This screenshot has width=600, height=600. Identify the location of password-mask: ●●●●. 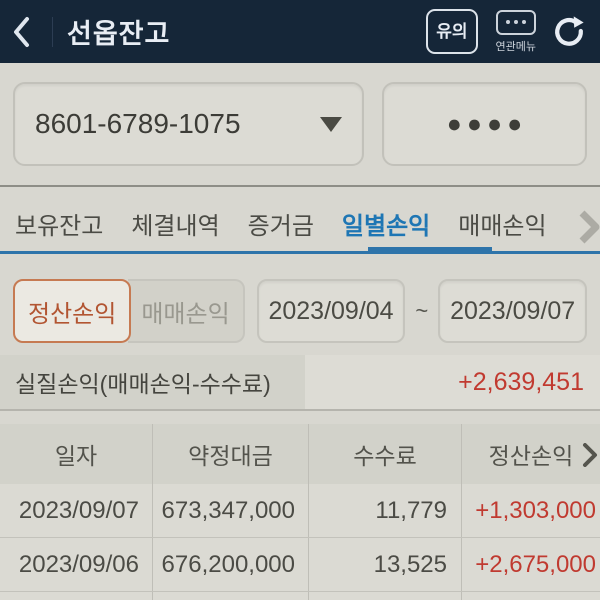
(487, 123).